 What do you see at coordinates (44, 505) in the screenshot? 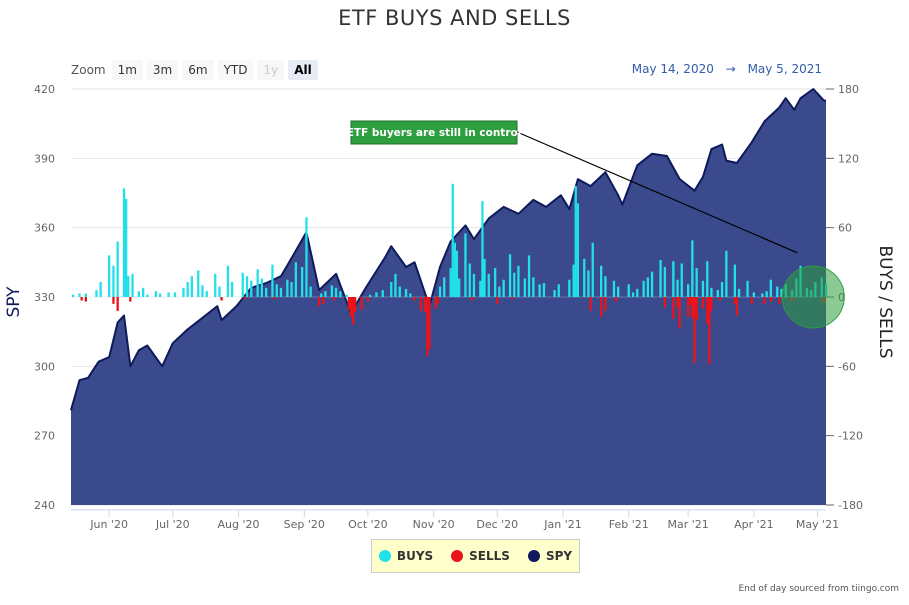
I see `y-left-tick-label: 240` at bounding box center [44, 505].